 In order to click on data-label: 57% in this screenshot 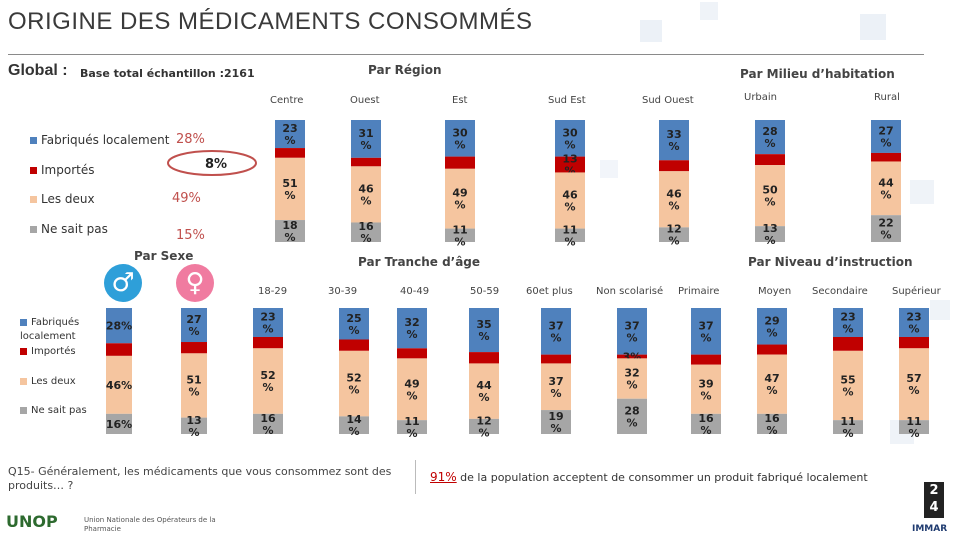, I will do `click(913, 384)`.